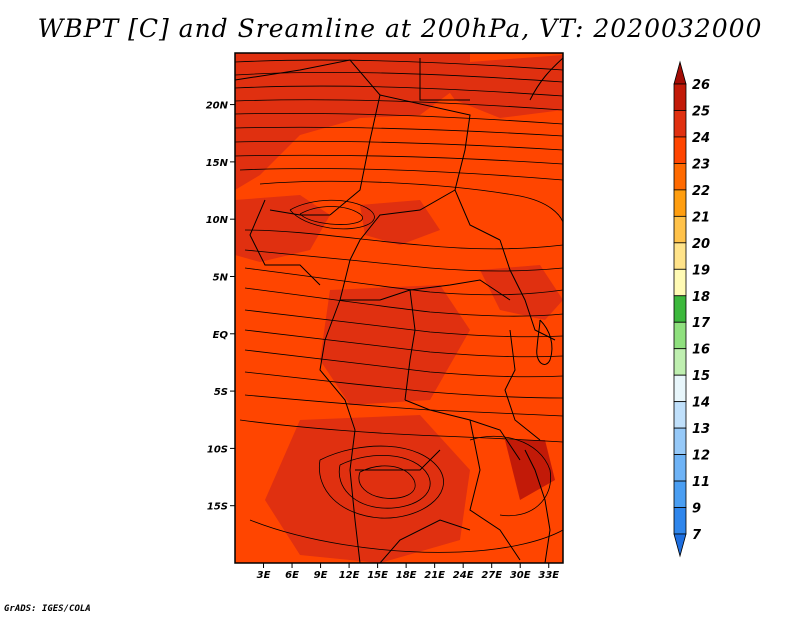 The width and height of the screenshot is (800, 618). I want to click on lat-tick-label: EQ, so click(221, 335).